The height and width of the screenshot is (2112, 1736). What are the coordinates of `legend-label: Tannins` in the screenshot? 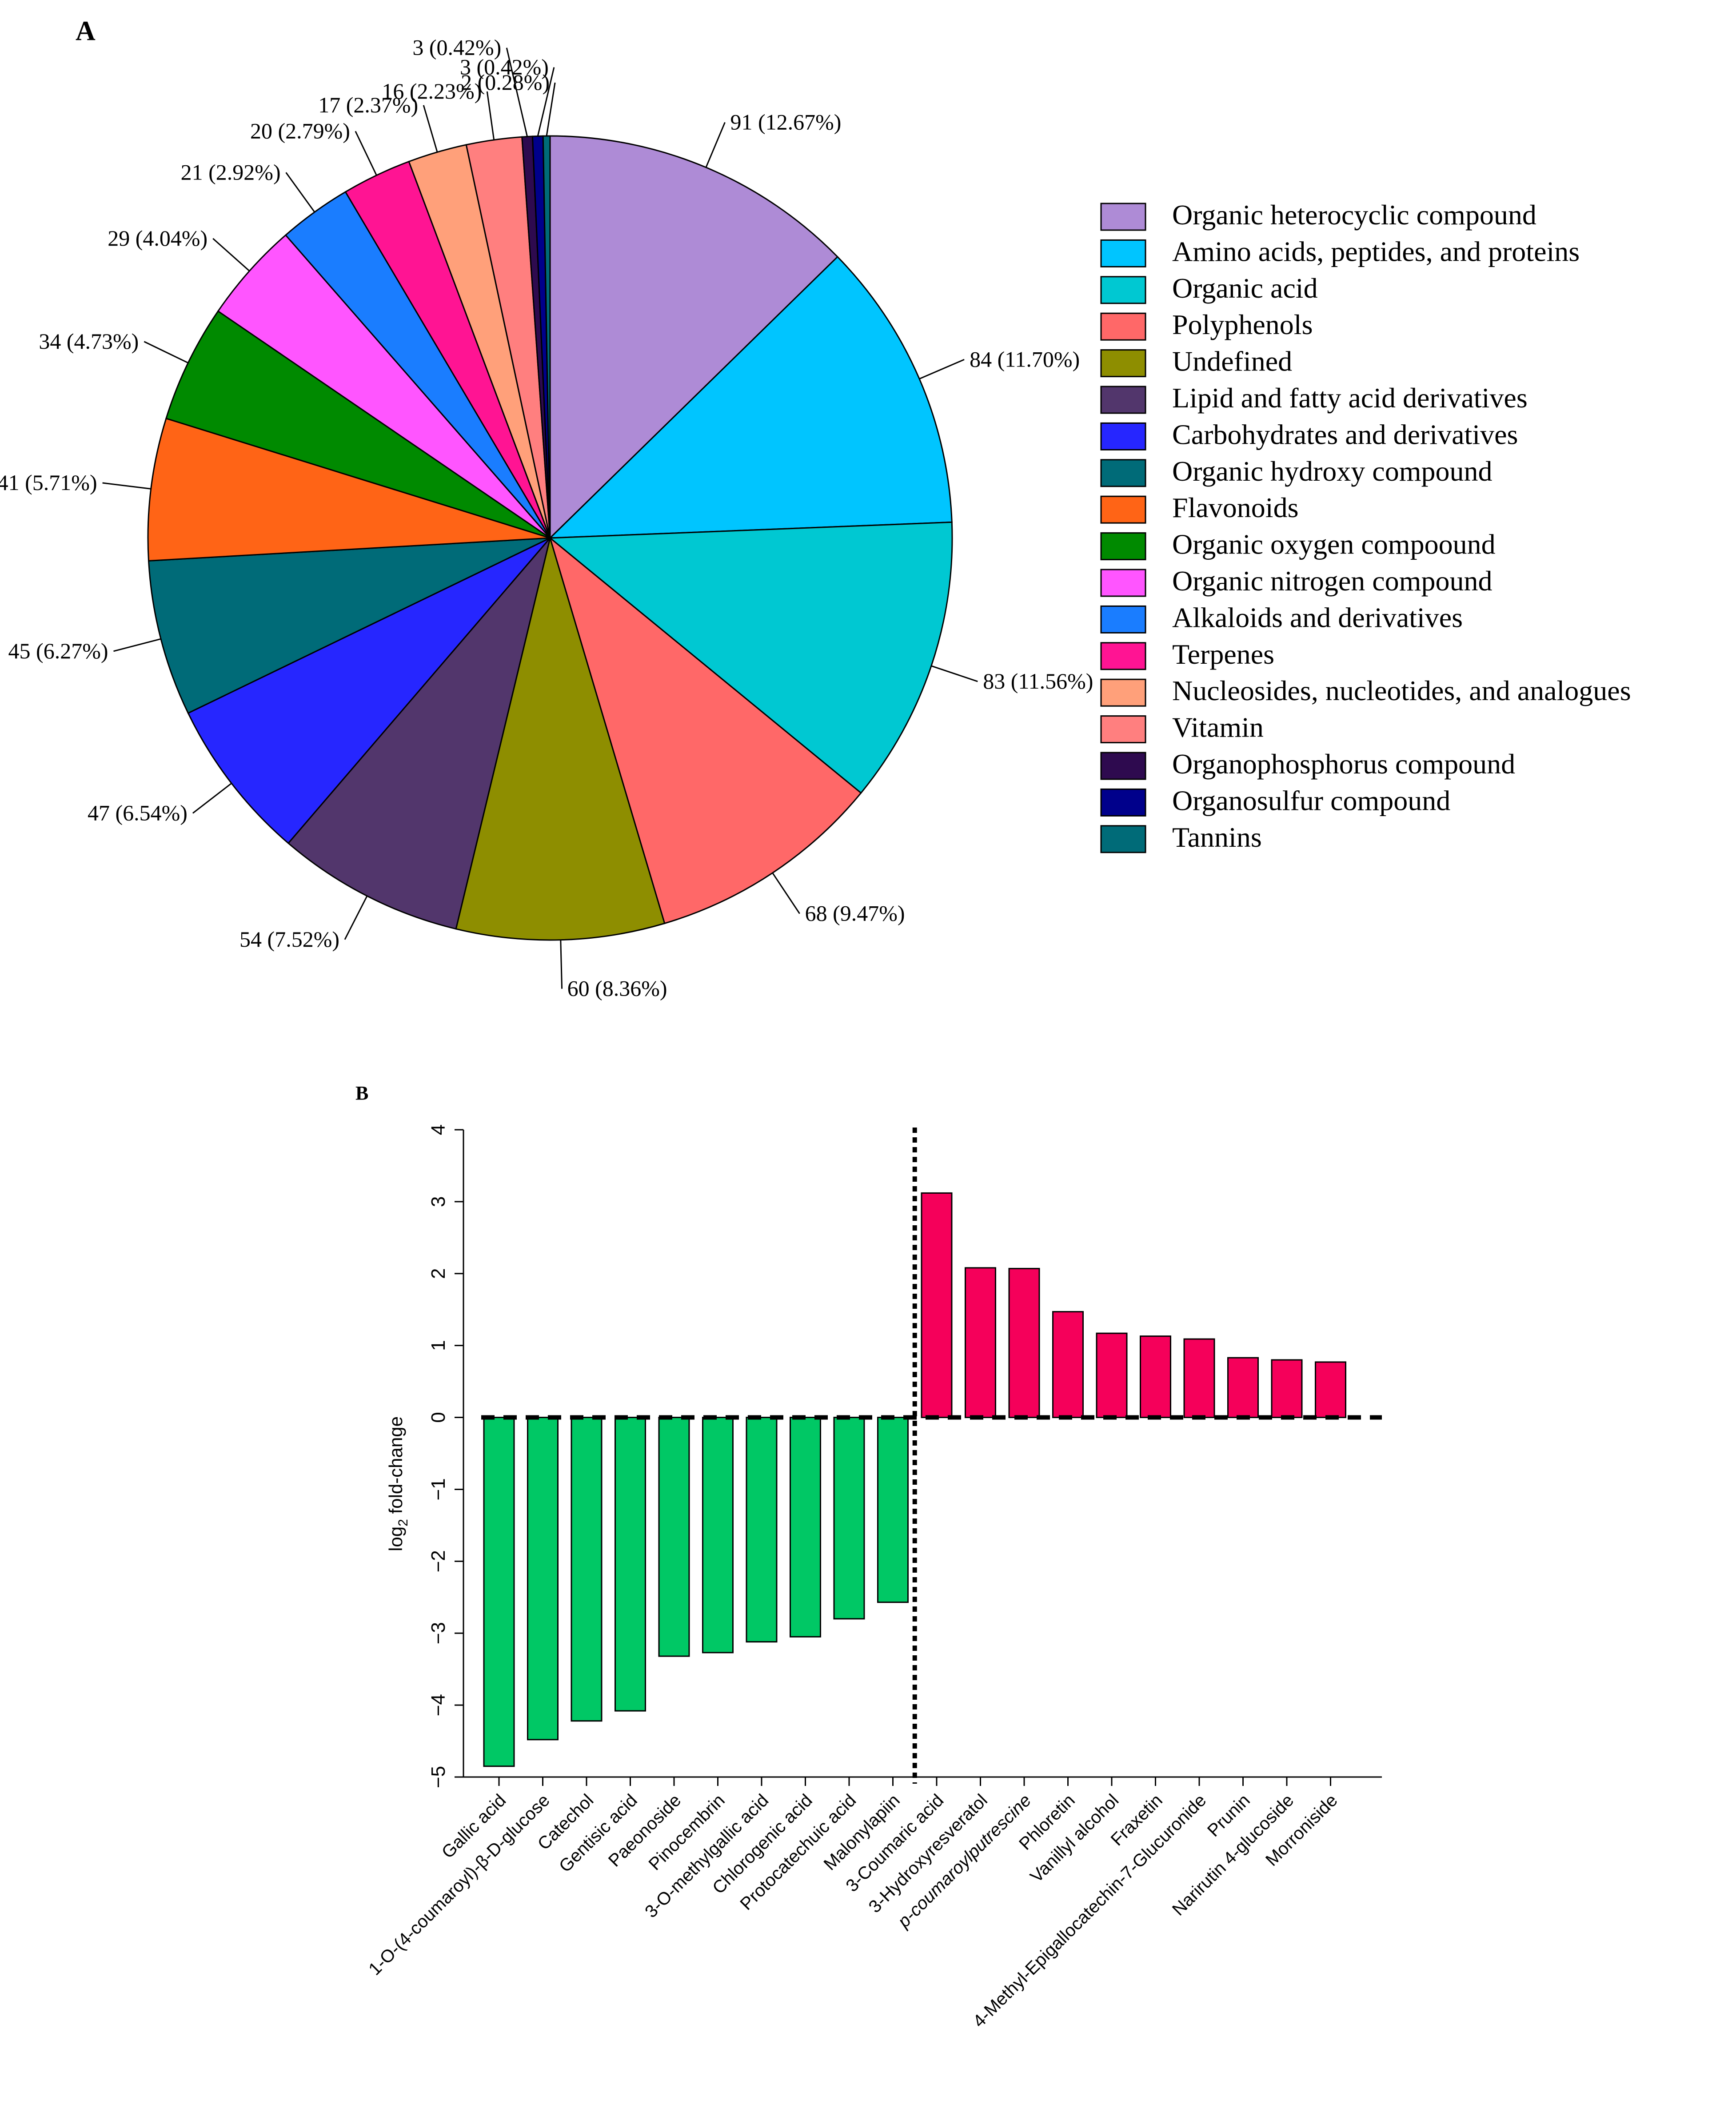 It's located at (1217, 837).